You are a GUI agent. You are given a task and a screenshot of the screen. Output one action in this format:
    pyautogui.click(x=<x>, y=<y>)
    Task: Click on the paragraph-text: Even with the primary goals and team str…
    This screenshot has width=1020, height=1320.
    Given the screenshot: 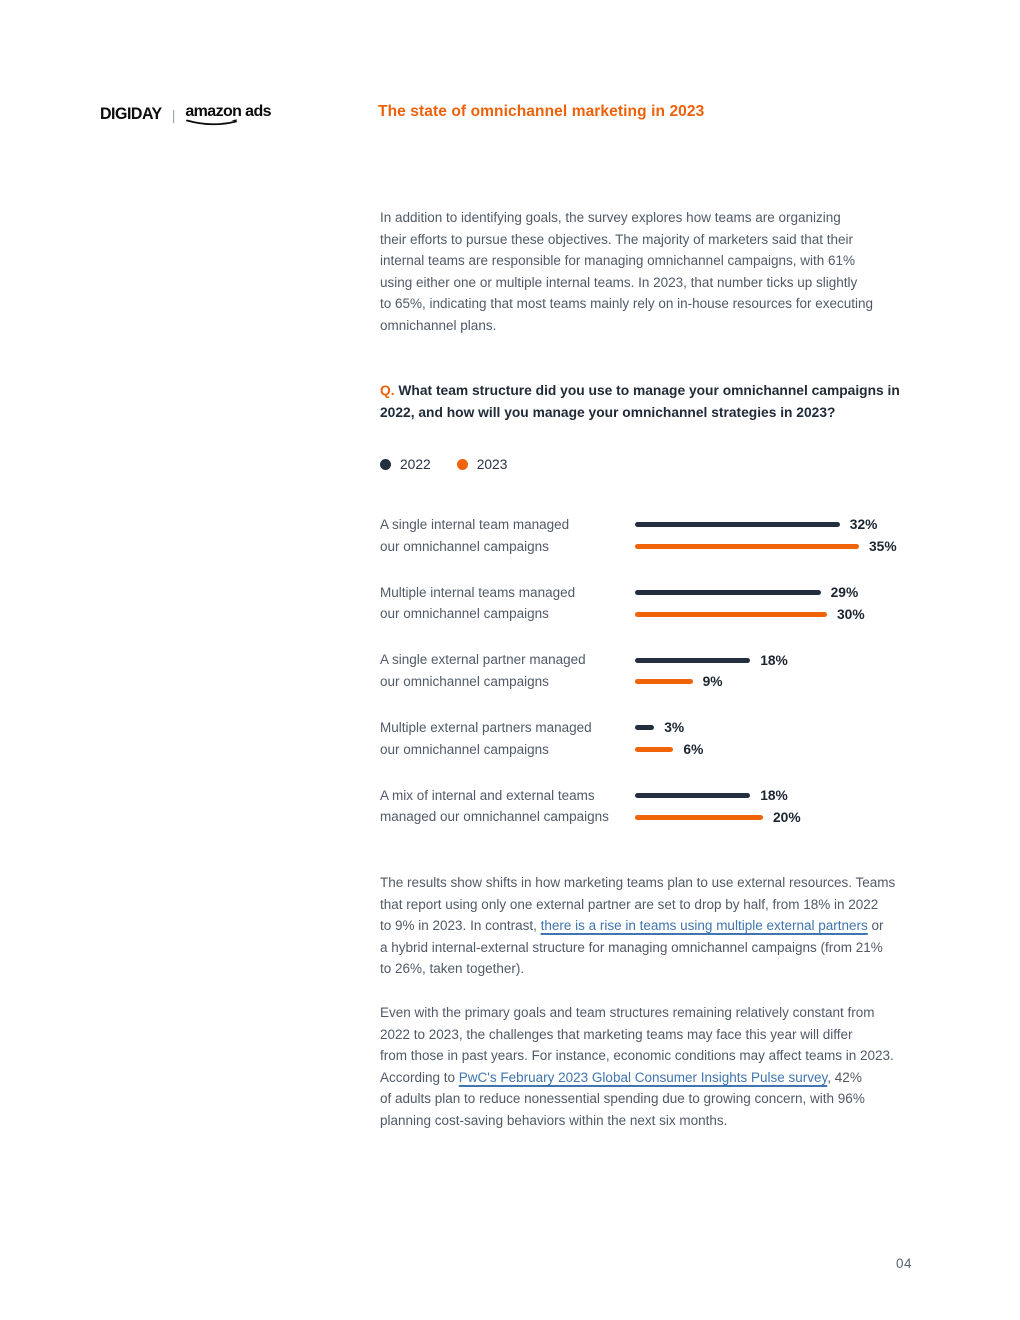 What is the action you would take?
    pyautogui.click(x=637, y=1045)
    